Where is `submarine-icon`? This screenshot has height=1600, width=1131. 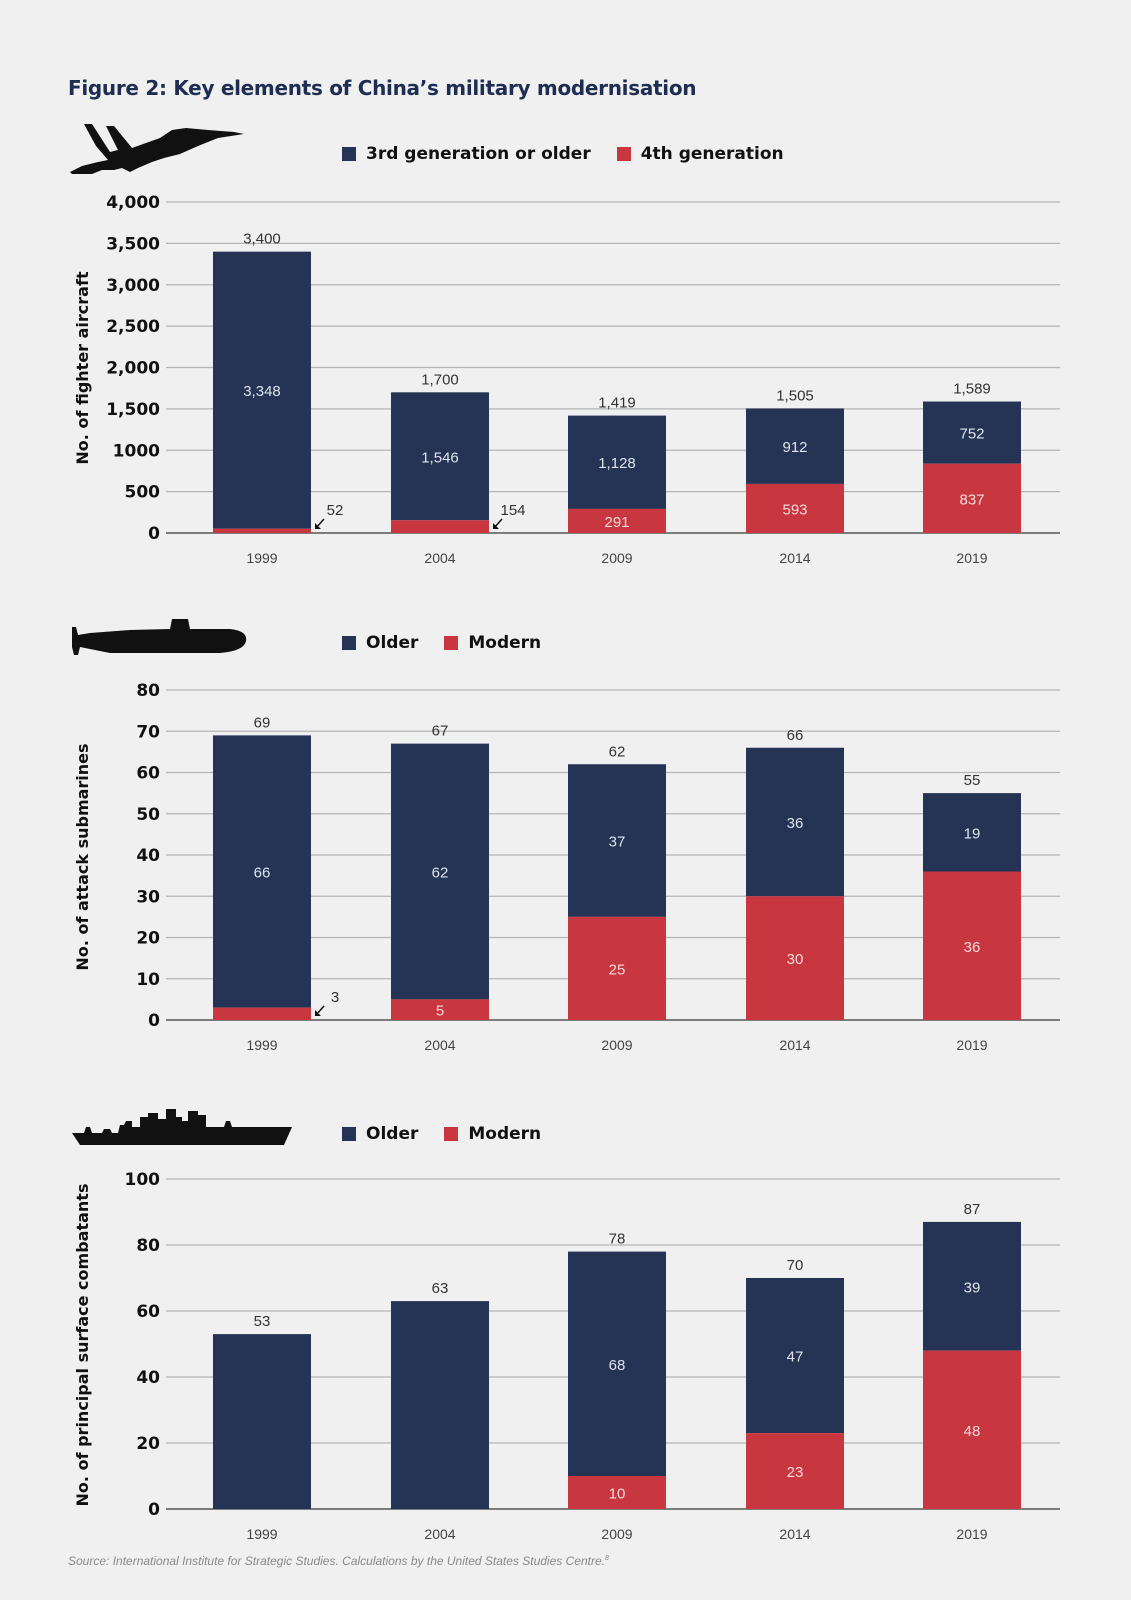 submarine-icon is located at coordinates (159, 637).